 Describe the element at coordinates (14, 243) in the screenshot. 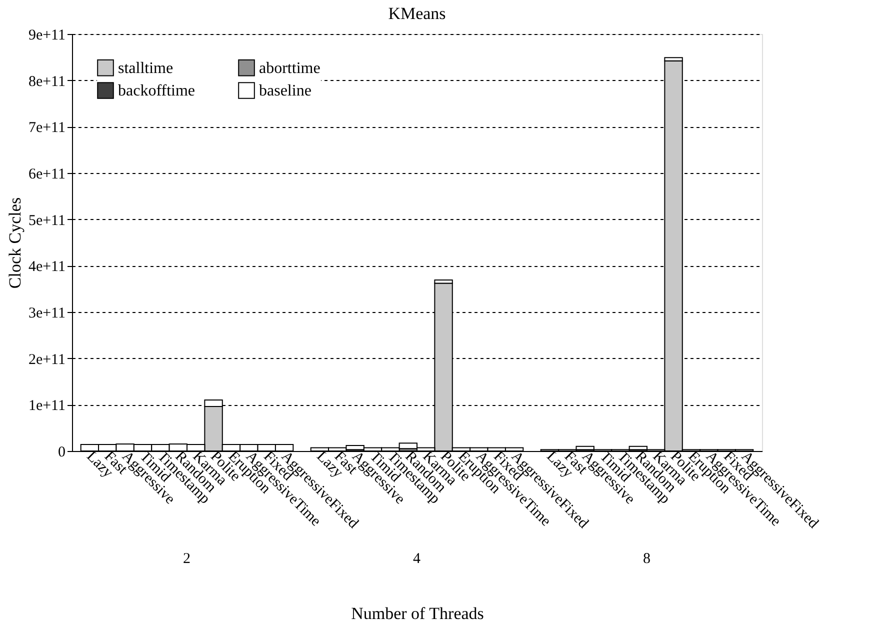

I see `y-axis-title: Clock Cycles` at that location.